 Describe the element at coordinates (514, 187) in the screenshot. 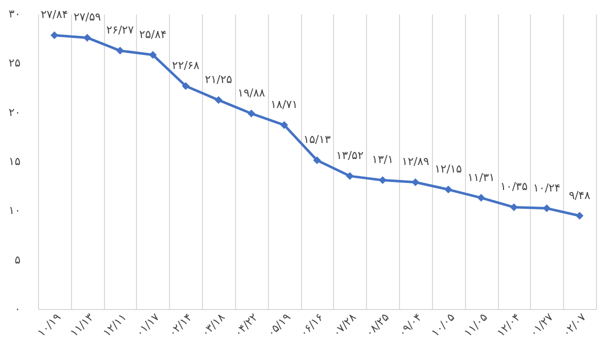

I see `data-label: ۱۰/۳۵` at that location.